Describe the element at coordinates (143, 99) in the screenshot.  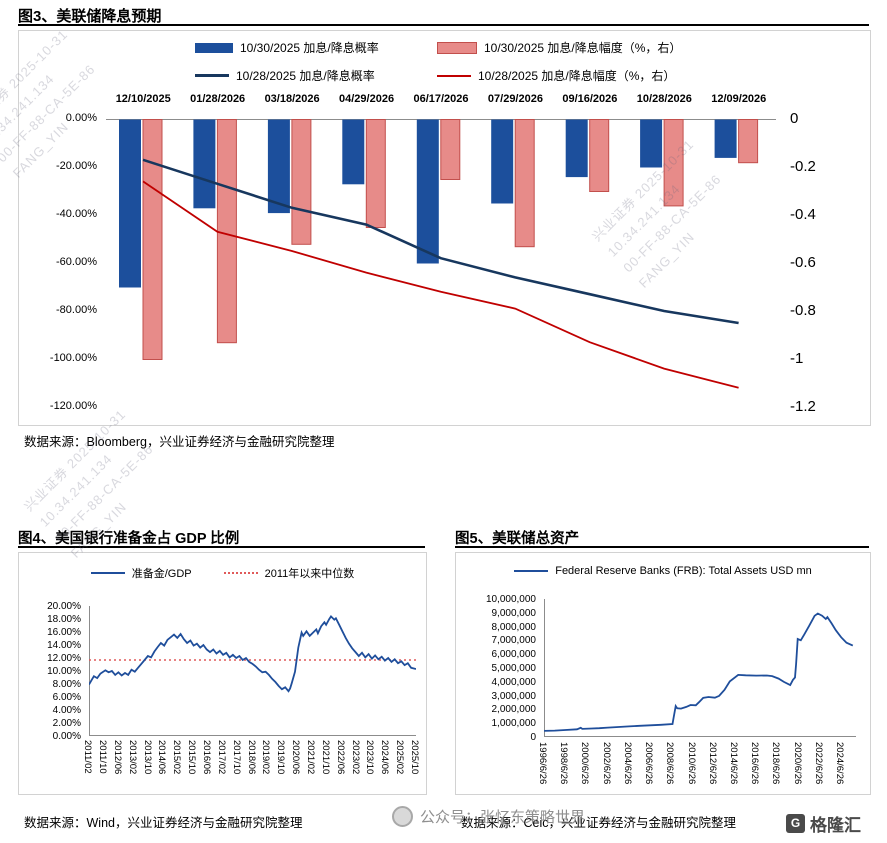
I see `x-axis-label: 12/10/2025` at that location.